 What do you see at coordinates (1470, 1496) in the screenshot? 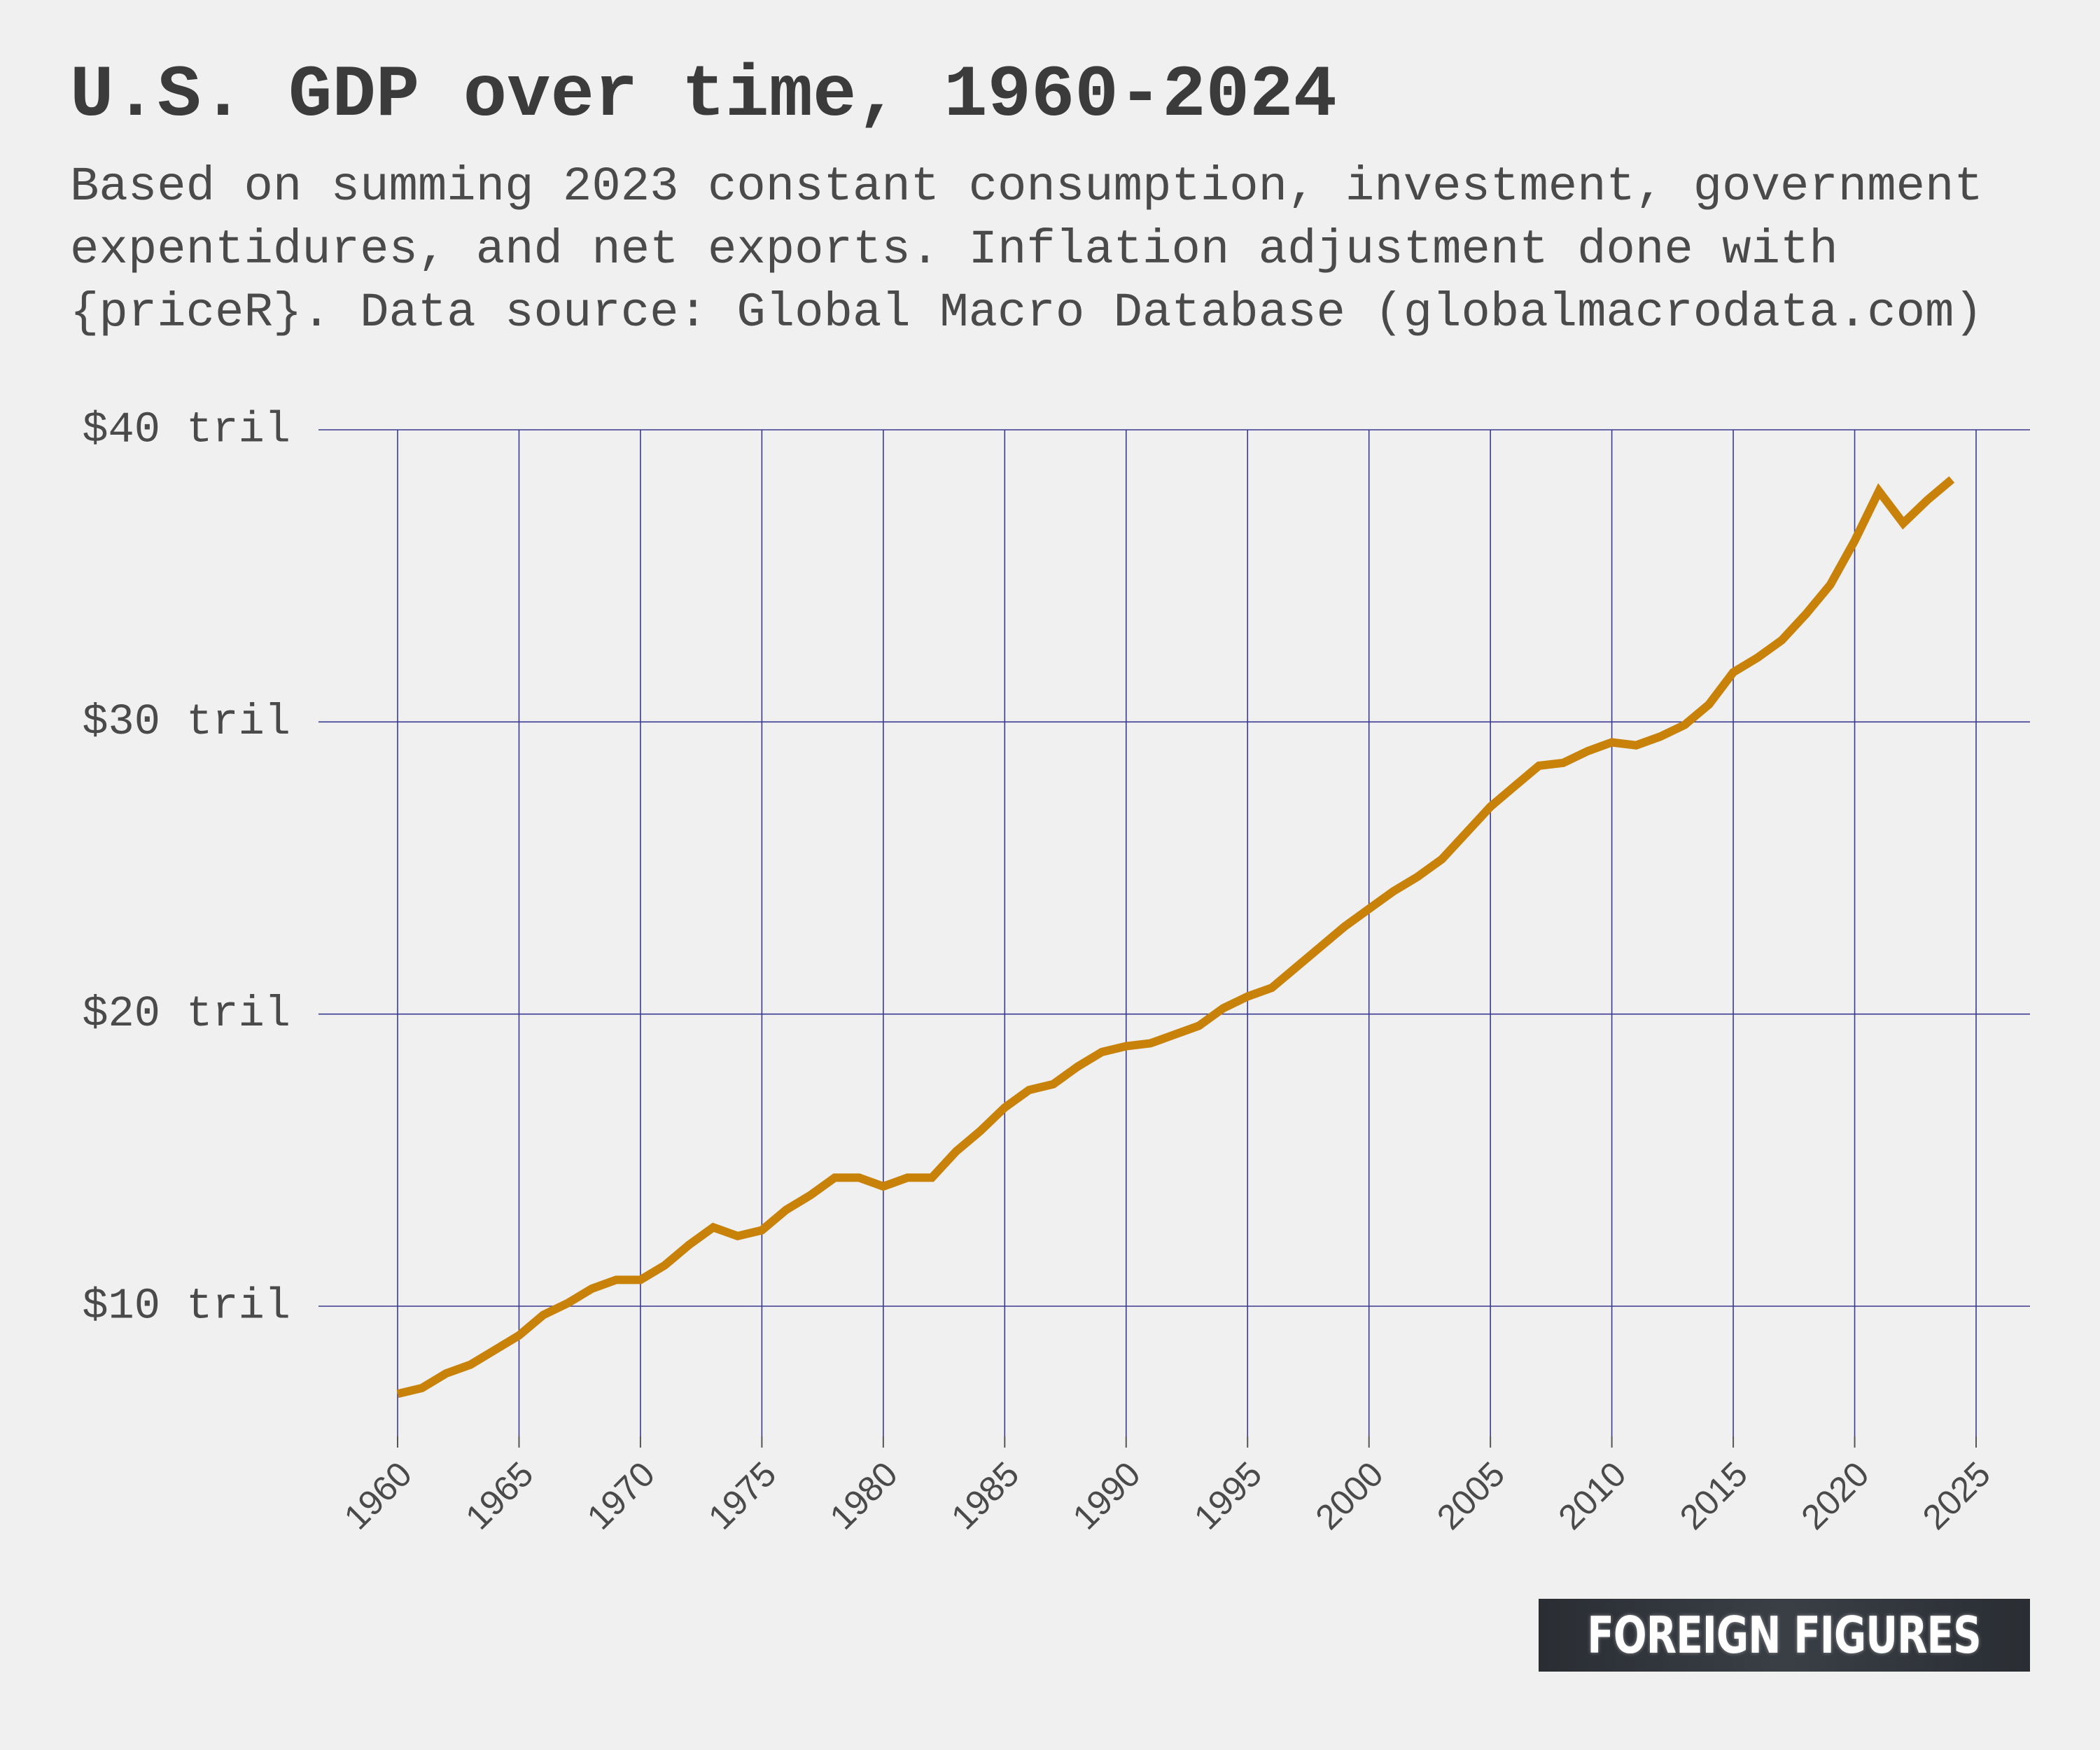
I see `x-tick-label-2005: 2005` at bounding box center [1470, 1496].